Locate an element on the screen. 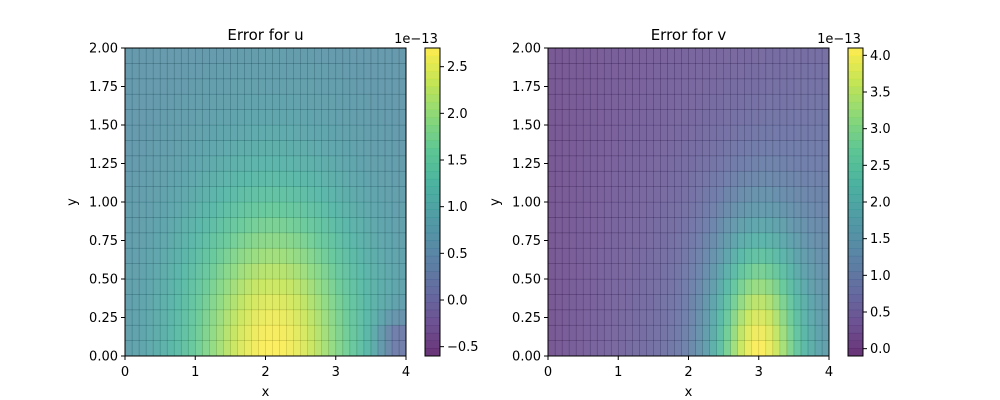 This screenshot has width=1000, height=400. colorbar-tick-label: 1.5 is located at coordinates (880, 239).